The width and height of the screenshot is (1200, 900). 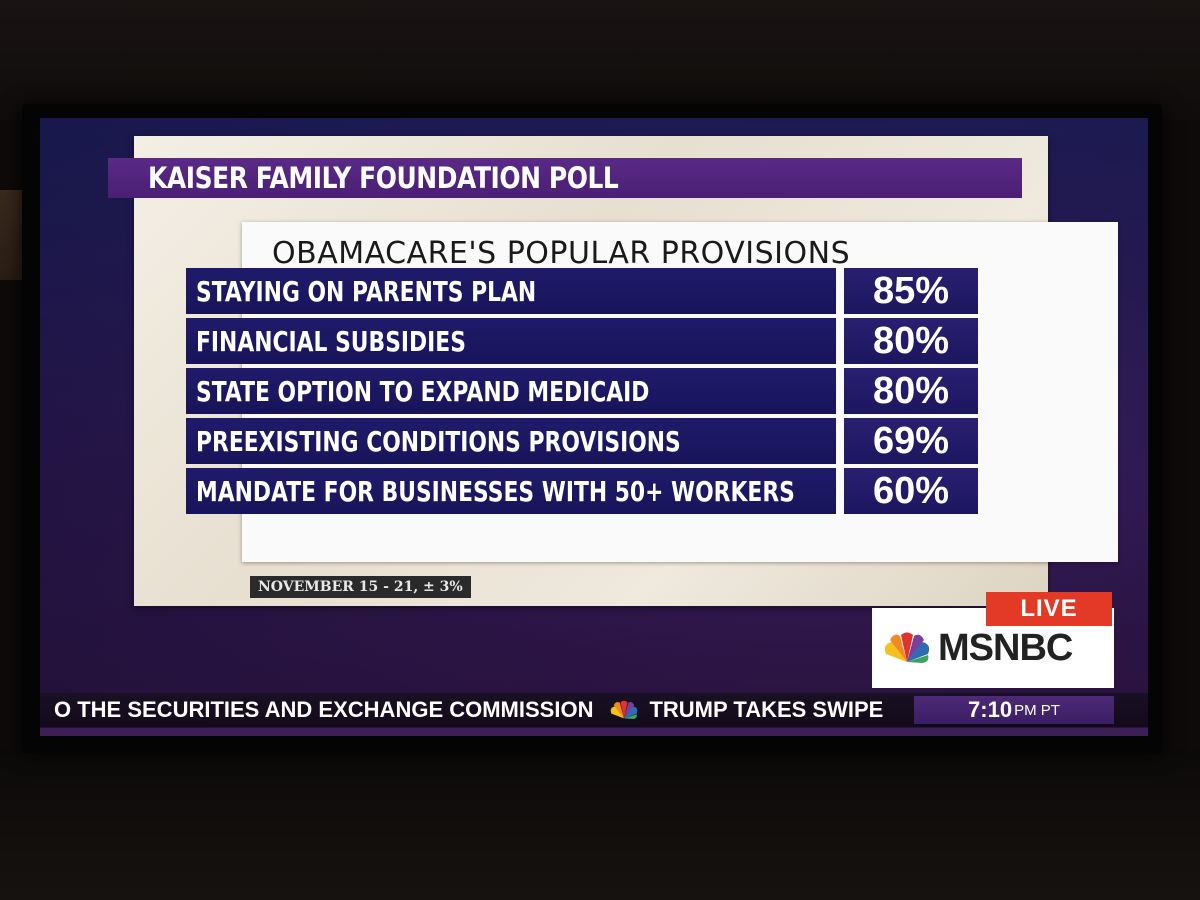 What do you see at coordinates (495, 491) in the screenshot?
I see `provision-label-text: MANDATE FOR BUSINESSES WITH 50+ WORKERS` at bounding box center [495, 491].